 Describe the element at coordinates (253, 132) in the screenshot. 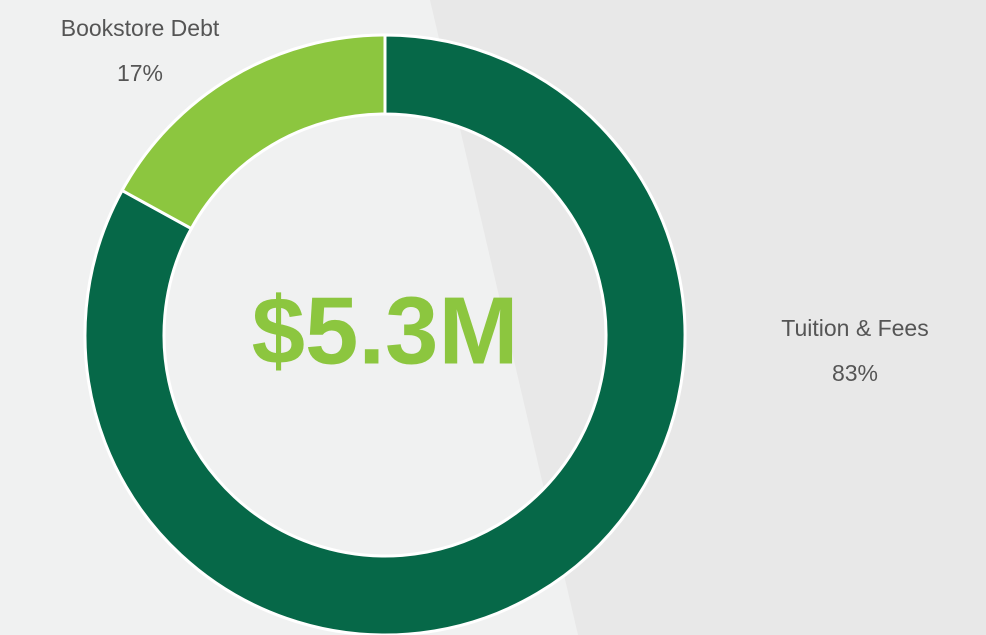

I see `slice` at that location.